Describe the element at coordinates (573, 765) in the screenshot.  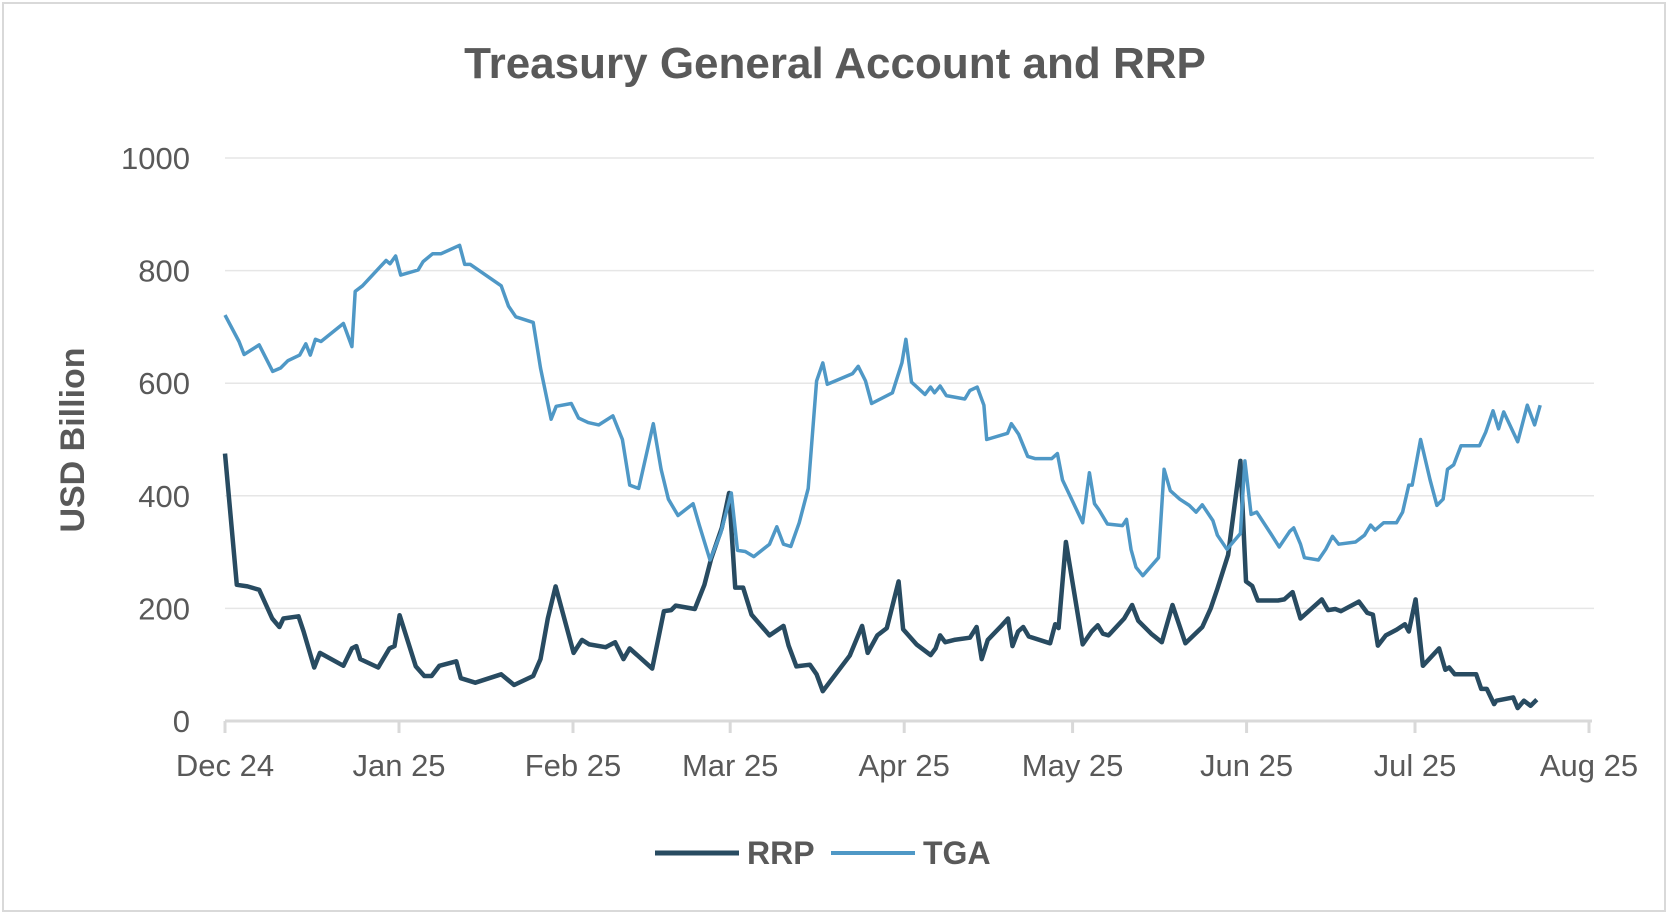
I see `x-tick-label: Feb 25` at that location.